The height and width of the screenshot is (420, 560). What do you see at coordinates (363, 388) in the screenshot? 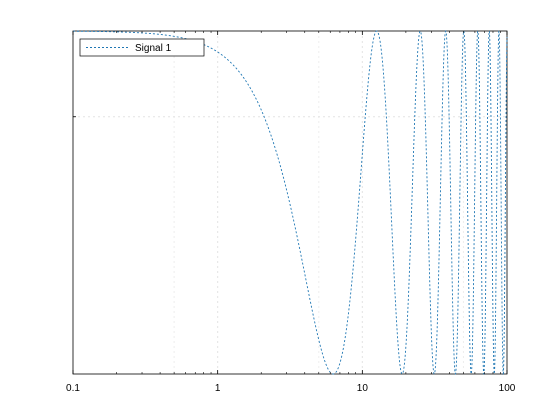
I see `x-tick-label: 10` at bounding box center [363, 388].